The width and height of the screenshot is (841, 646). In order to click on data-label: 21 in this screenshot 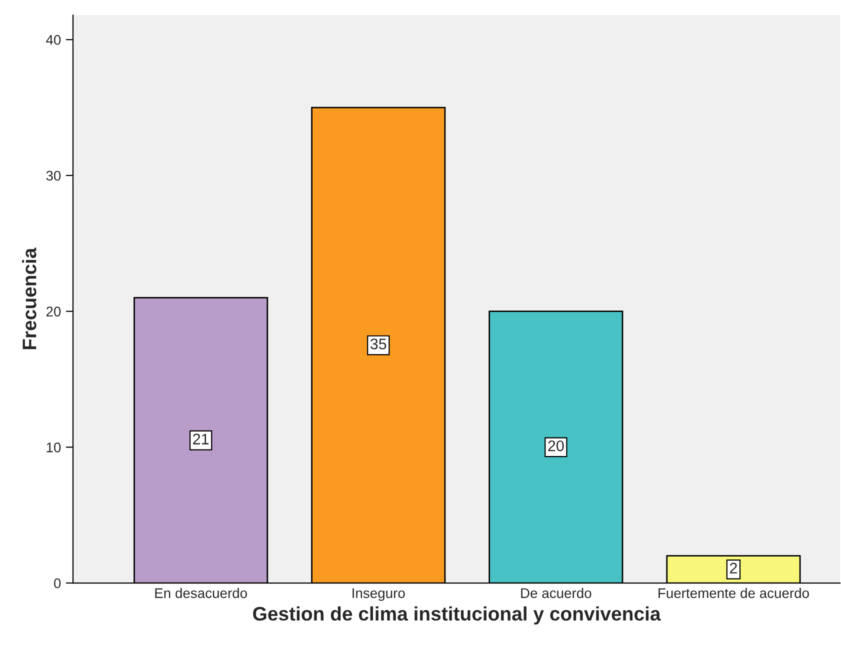, I will do `click(201, 439)`.